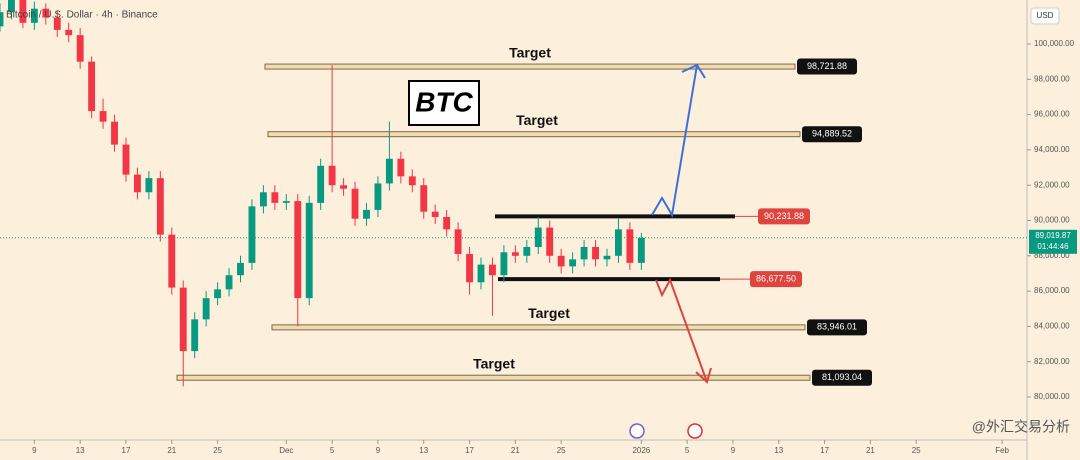 This screenshot has width=1080, height=460. I want to click on y-tick-label: 98,000.00, so click(1052, 78).